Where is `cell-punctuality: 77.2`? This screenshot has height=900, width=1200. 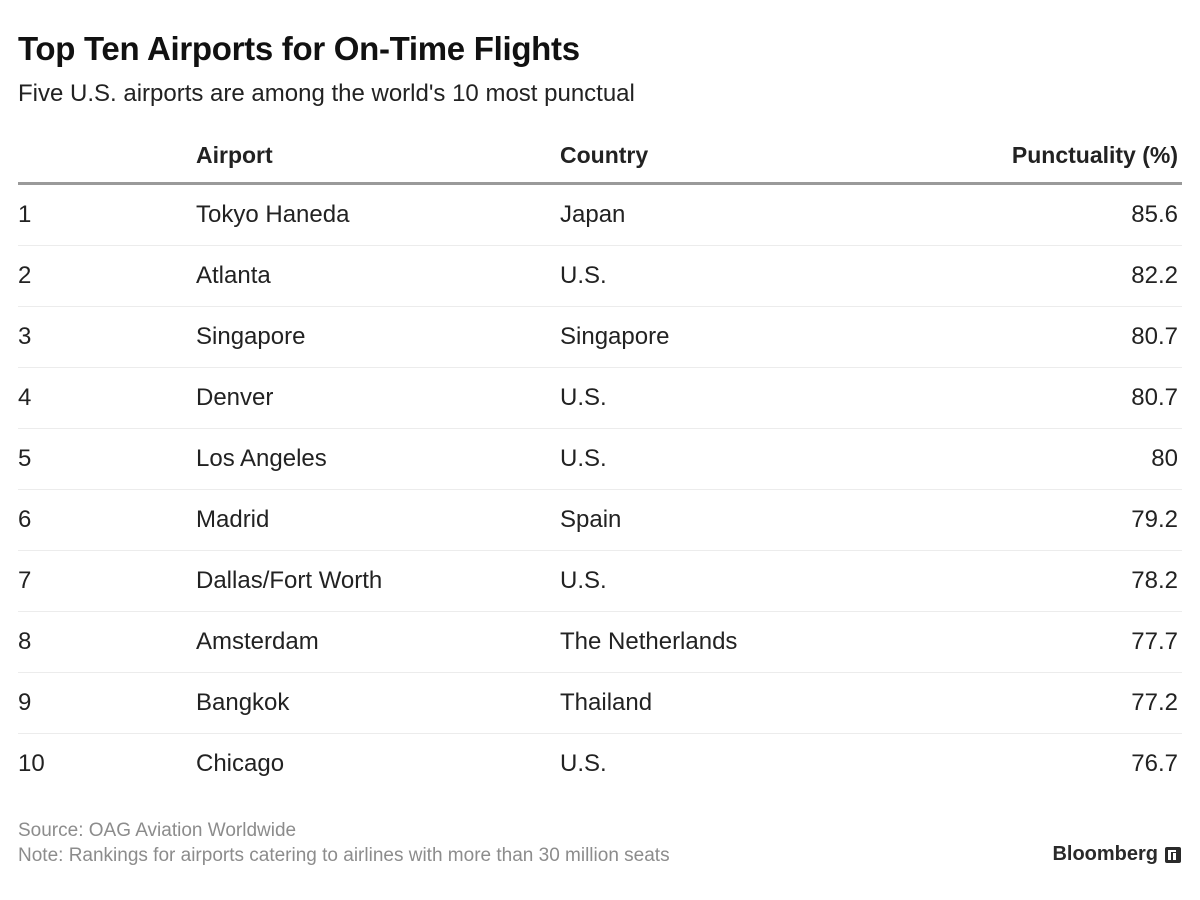
cell-punctuality: 77.2 is located at coordinates (1154, 702).